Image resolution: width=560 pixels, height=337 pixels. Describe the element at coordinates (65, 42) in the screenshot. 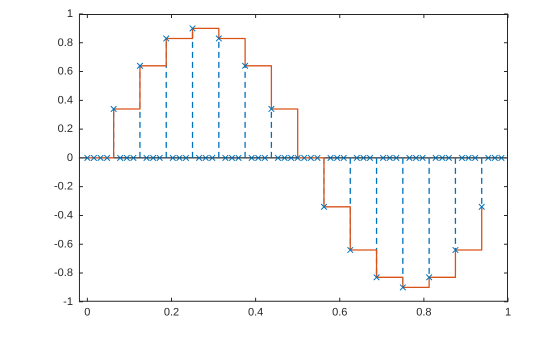

I see `y-tick-label: 0.8` at that location.